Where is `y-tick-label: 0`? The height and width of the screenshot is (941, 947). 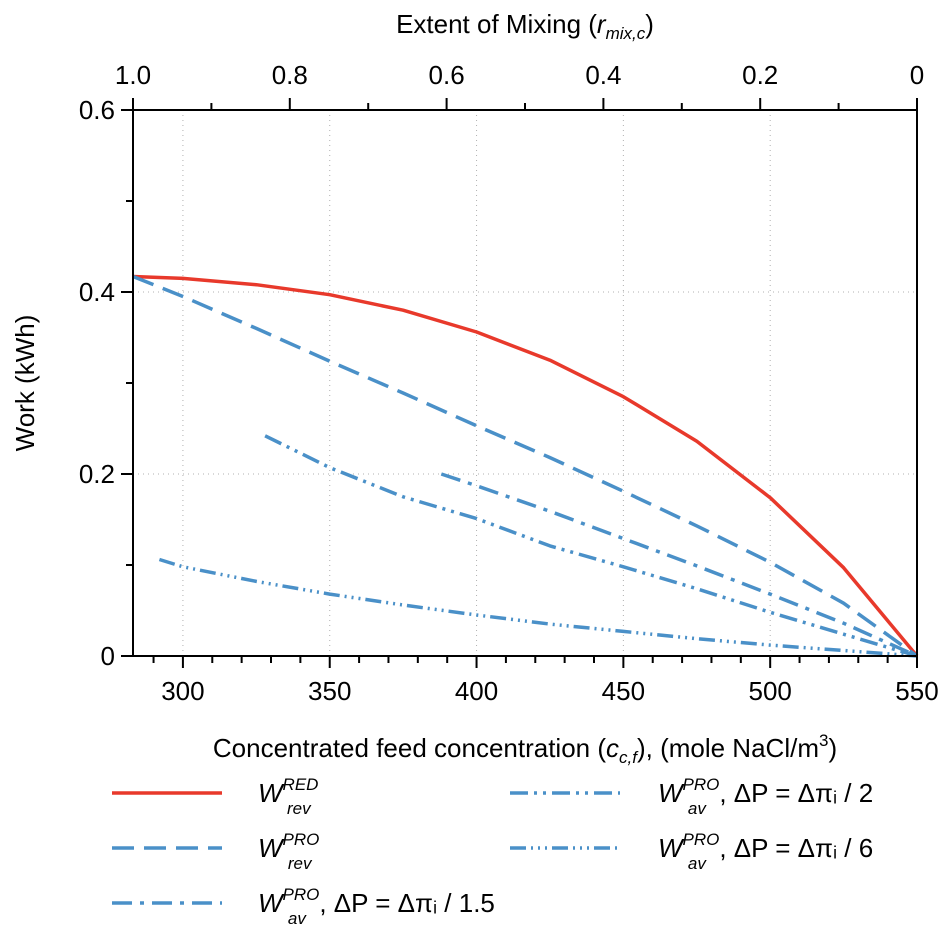 y-tick-label: 0 is located at coordinates (108, 656).